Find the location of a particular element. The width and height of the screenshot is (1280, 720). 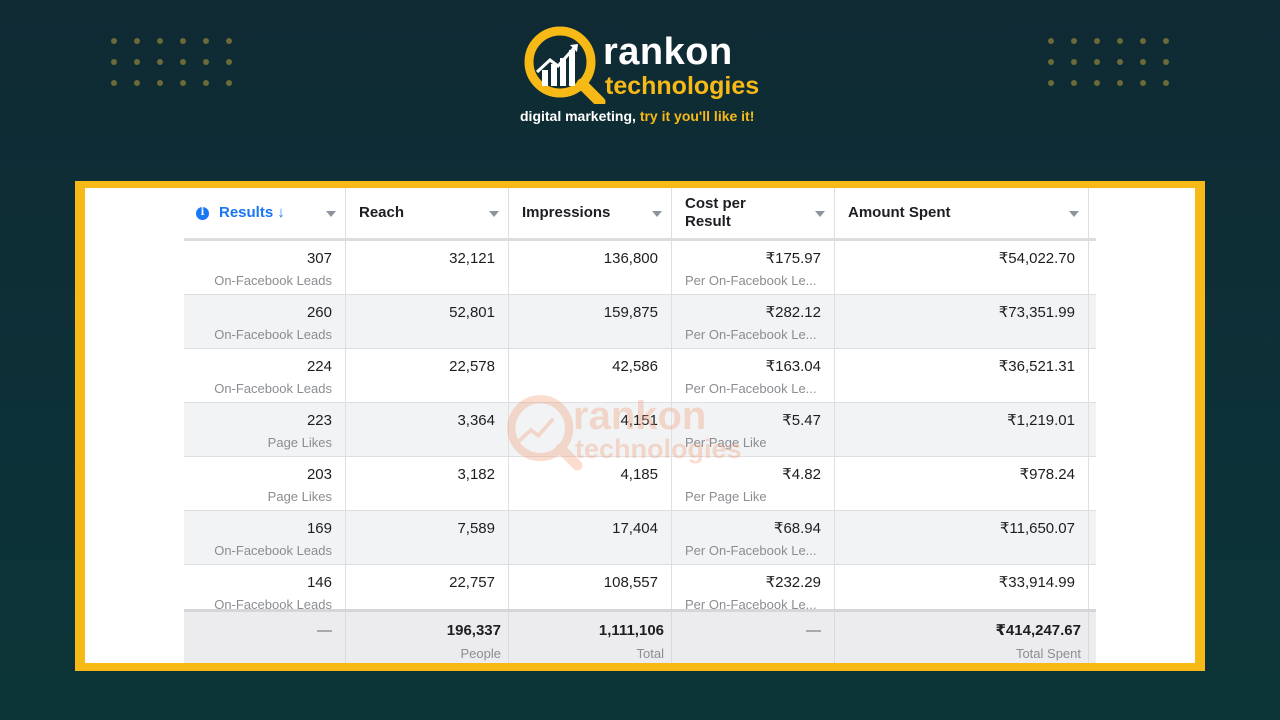

total-cost: — is located at coordinates (813, 630).